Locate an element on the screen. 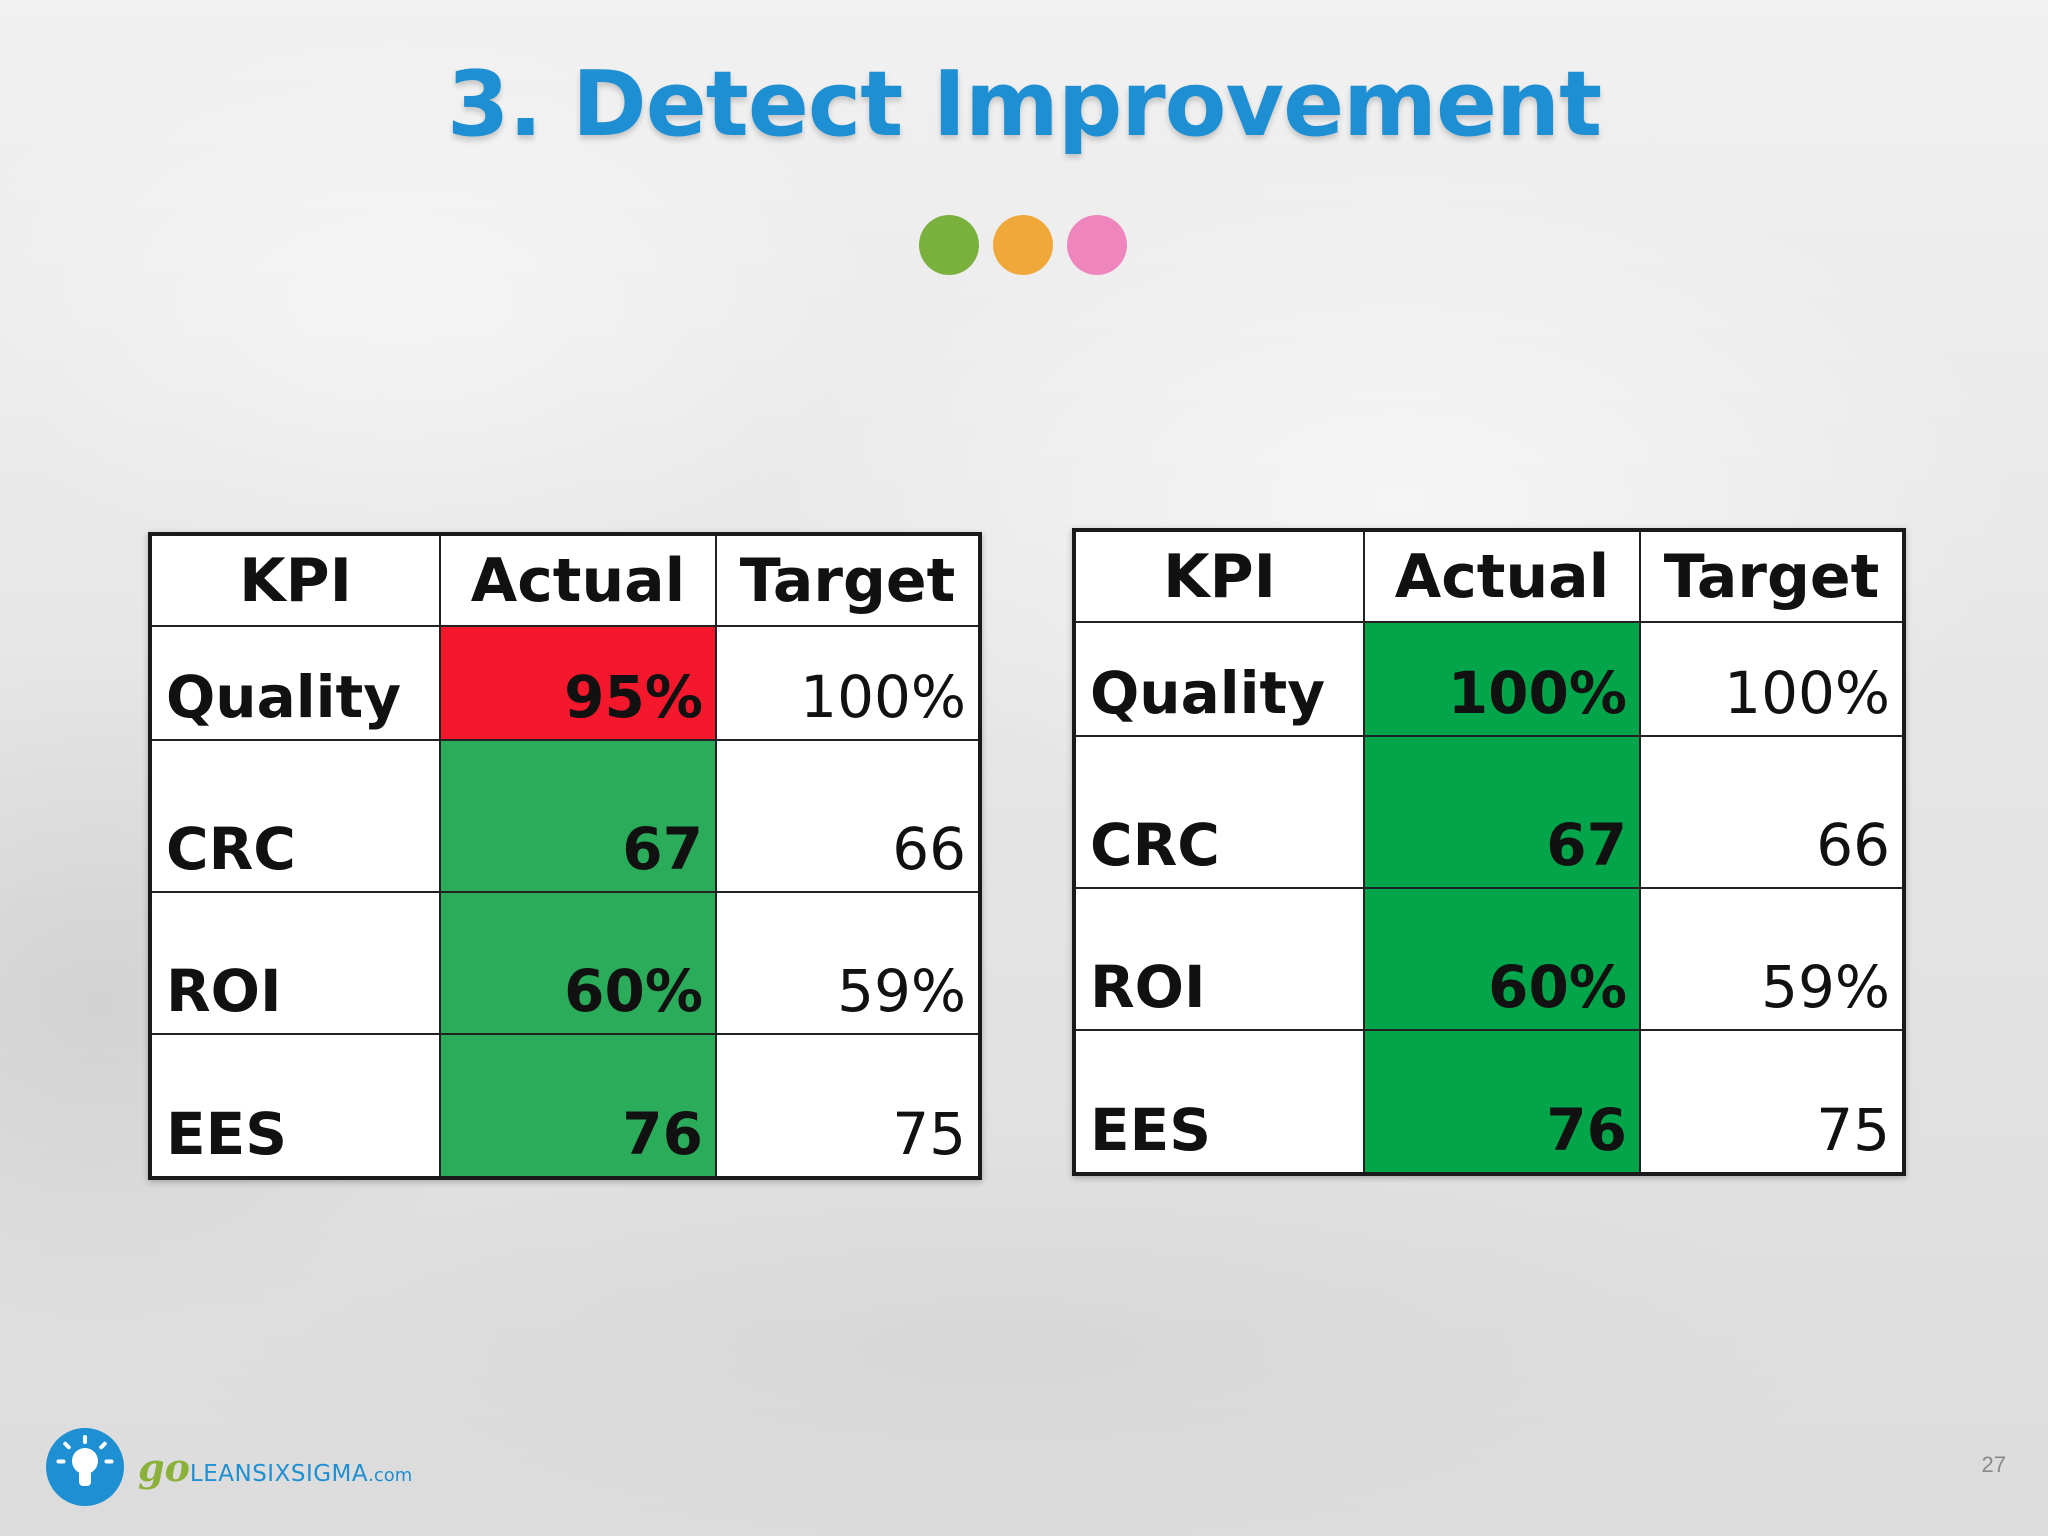 The height and width of the screenshot is (1536, 2048). table-row: Quality 100% 100% is located at coordinates (1489, 679).